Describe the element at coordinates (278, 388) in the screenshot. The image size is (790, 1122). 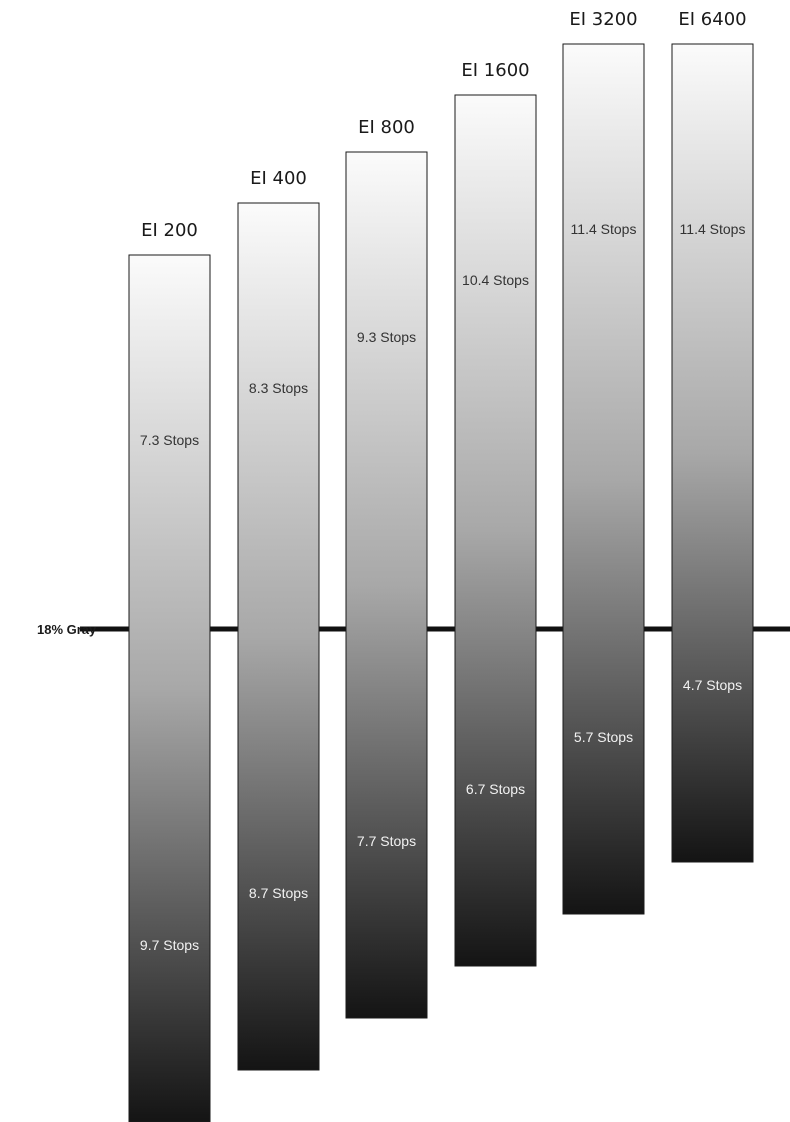
I see `upper-stops-label: 8.3 Stops` at that location.